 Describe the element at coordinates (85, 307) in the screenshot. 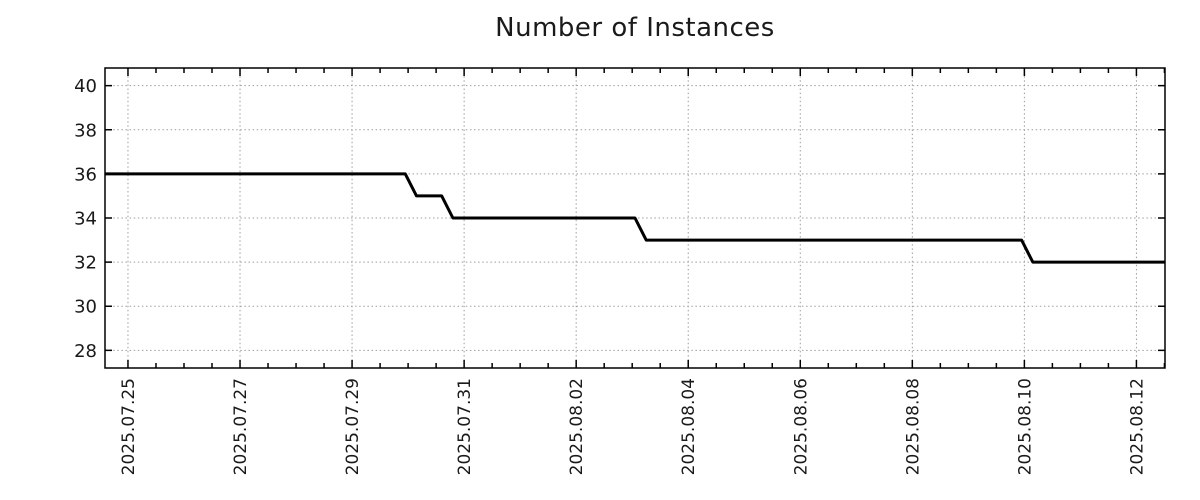

I see `y-tick-label: 30` at that location.